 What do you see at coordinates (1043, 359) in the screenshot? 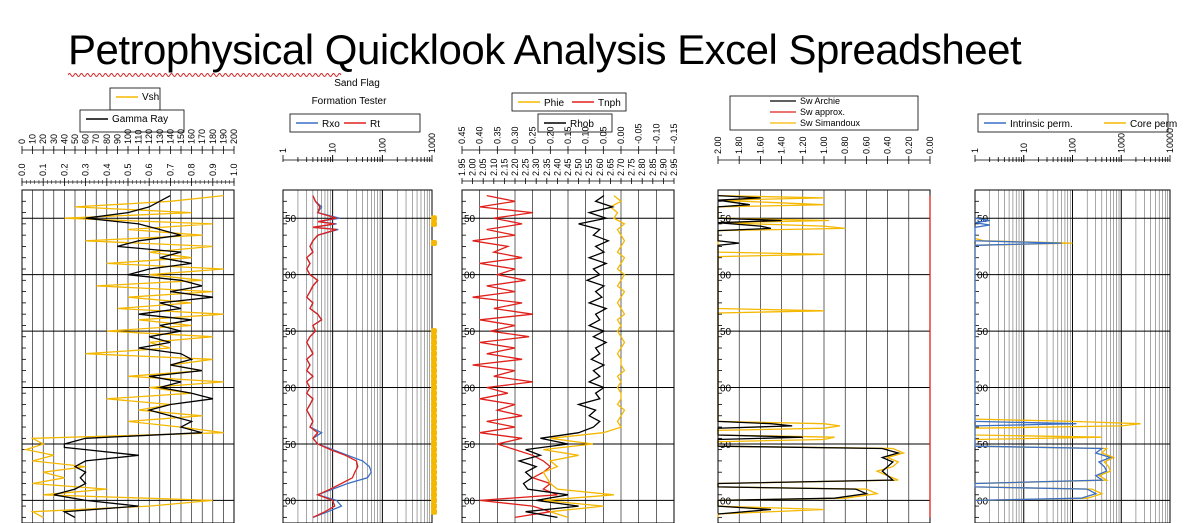
I see `series-intrinsic-perm-` at bounding box center [1043, 359].